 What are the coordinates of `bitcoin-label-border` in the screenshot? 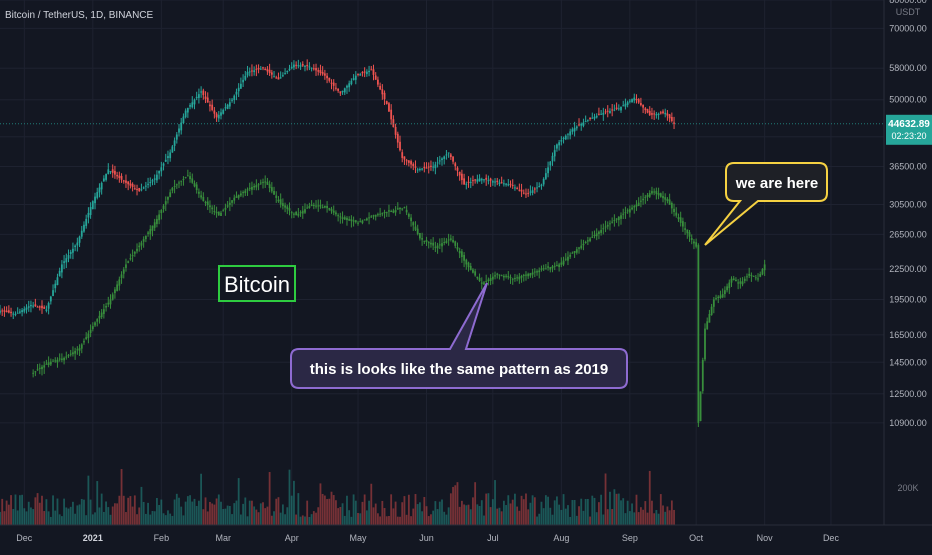 It's located at (257, 283).